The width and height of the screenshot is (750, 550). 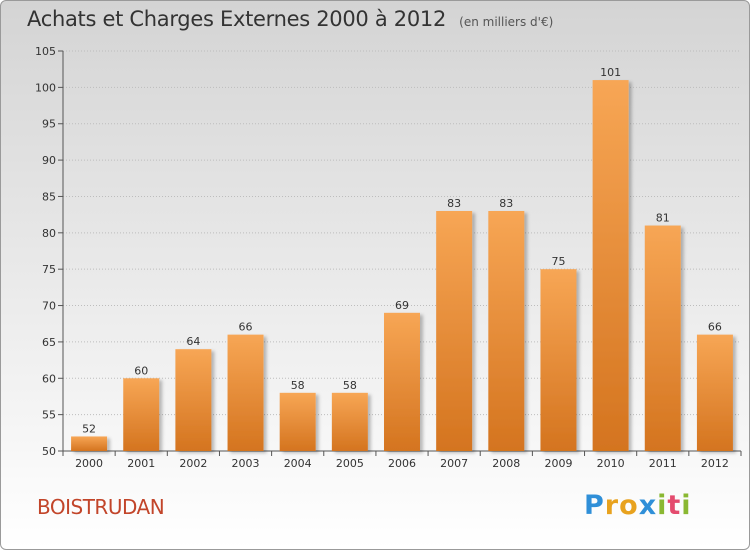 What do you see at coordinates (674, 505) in the screenshot?
I see `logo-letter: t` at bounding box center [674, 505].